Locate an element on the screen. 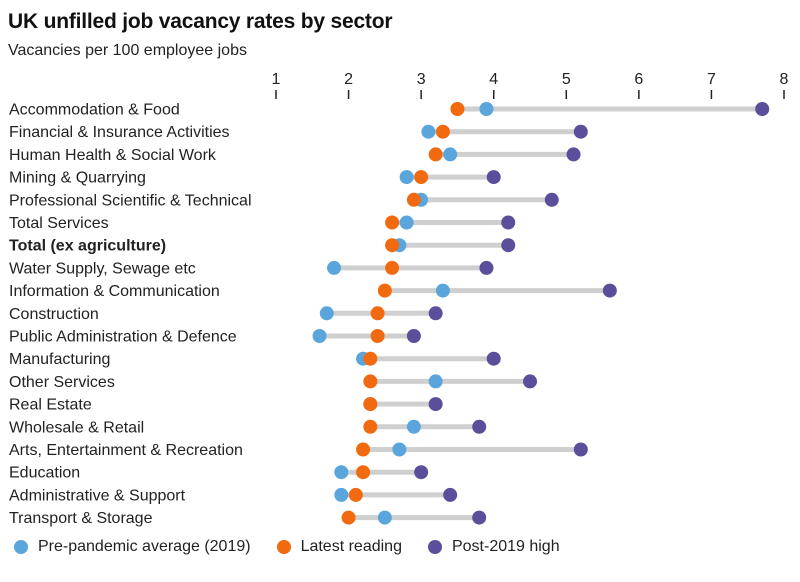 Image resolution: width=800 pixels, height=582 pixels. chart-subtitle: Vacancies per 100 employee jobs is located at coordinates (127, 50).